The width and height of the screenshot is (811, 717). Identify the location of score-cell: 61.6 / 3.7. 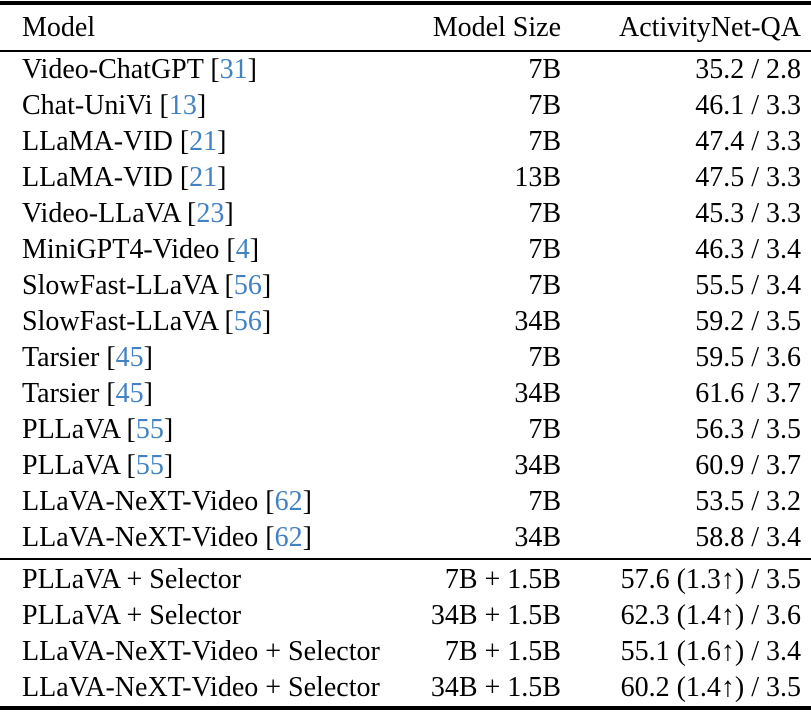
(748, 393).